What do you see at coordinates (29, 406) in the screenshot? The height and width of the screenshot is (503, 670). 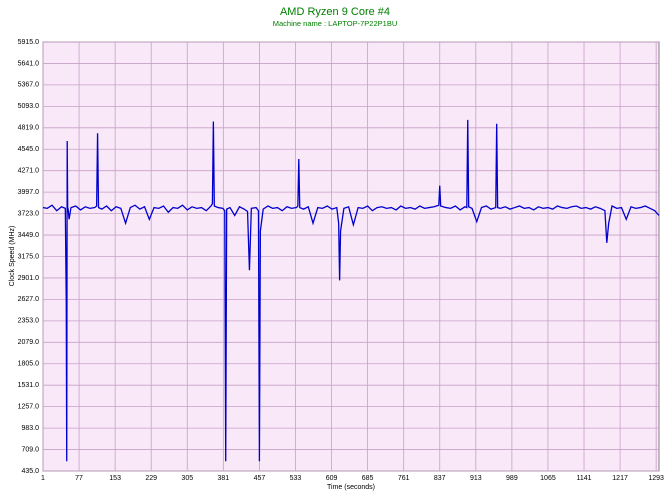 I see `y-tick-label: 1257.0` at bounding box center [29, 406].